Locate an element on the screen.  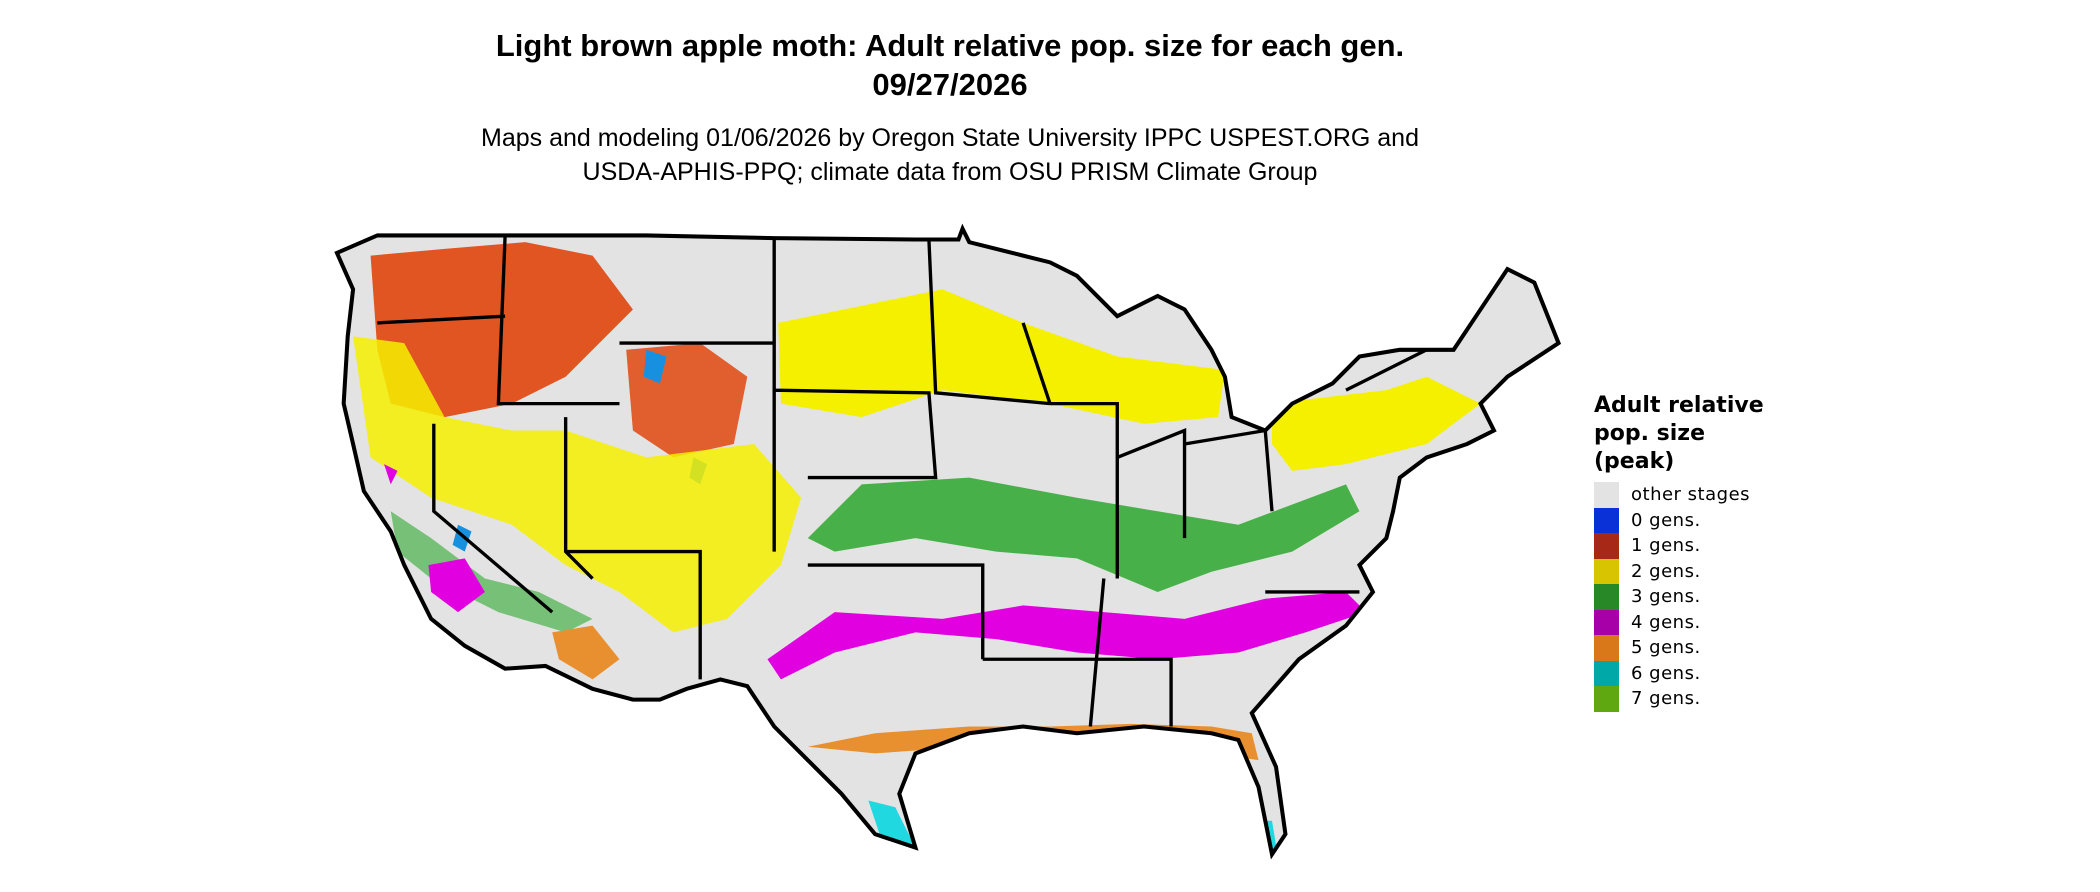
map-title-date: 09/27/2026 is located at coordinates (950, 84).